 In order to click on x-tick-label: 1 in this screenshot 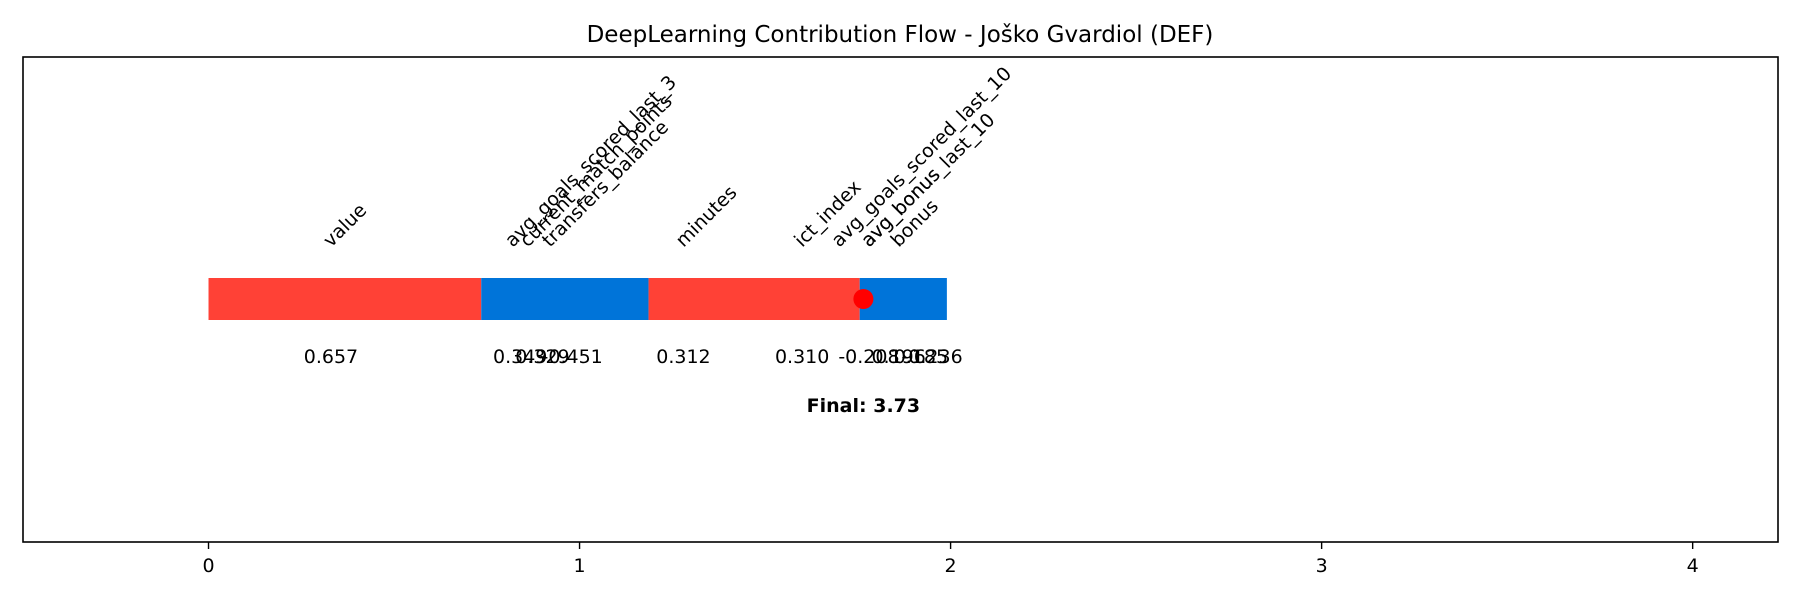, I will do `click(580, 566)`.